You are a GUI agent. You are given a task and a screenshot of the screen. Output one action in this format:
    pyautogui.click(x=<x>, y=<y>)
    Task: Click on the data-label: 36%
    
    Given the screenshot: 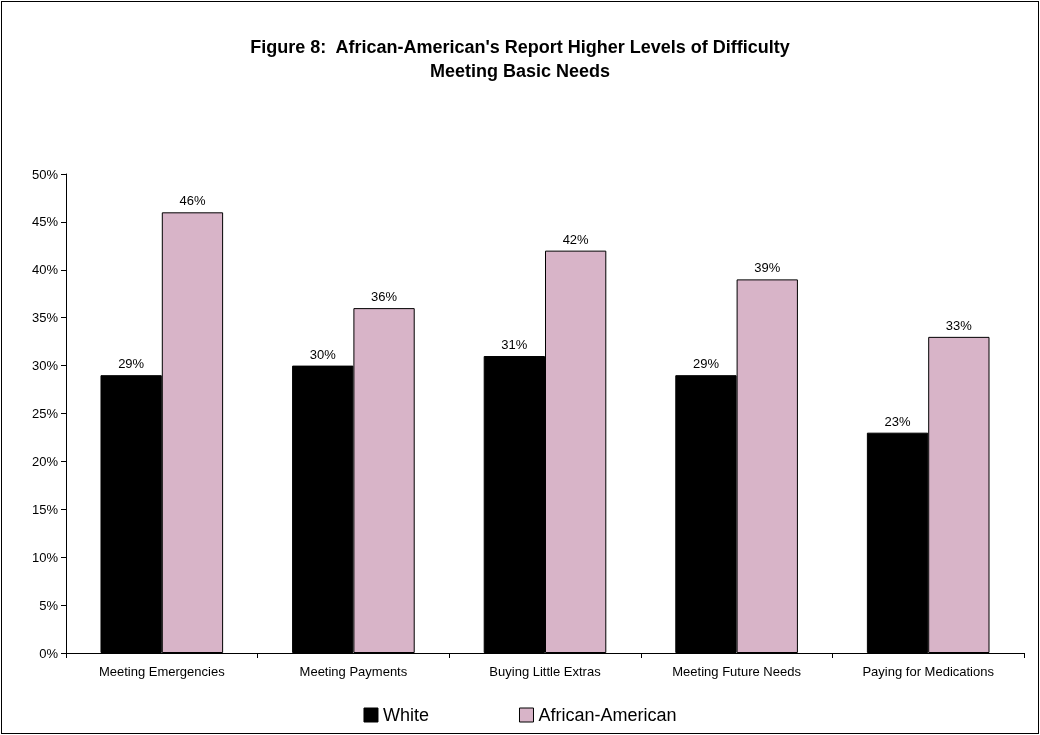 What is the action you would take?
    pyautogui.click(x=384, y=297)
    